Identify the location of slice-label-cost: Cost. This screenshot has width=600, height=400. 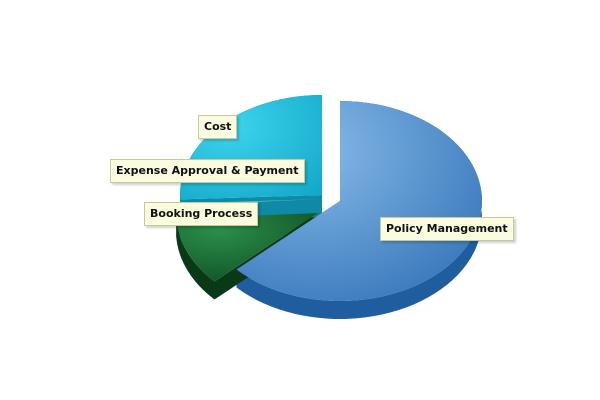
(218, 127).